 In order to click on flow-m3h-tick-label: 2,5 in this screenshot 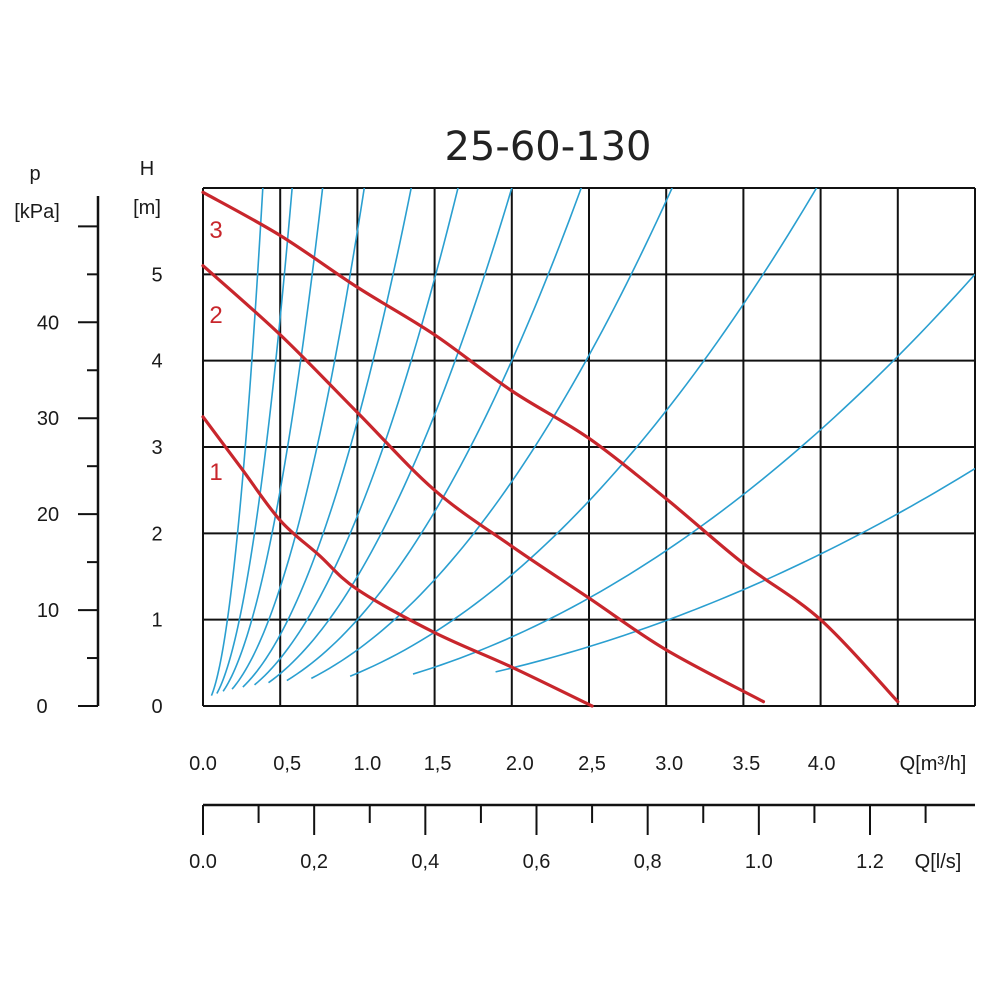, I will do `click(592, 764)`.